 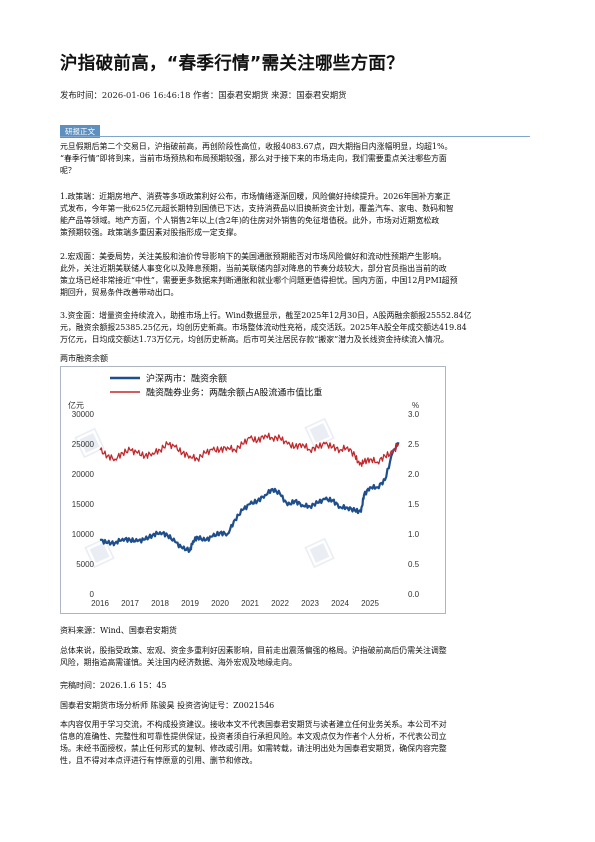 What do you see at coordinates (118, 630) in the screenshot?
I see `chart-source: 资料来源：Wind、国泰君安期货` at bounding box center [118, 630].